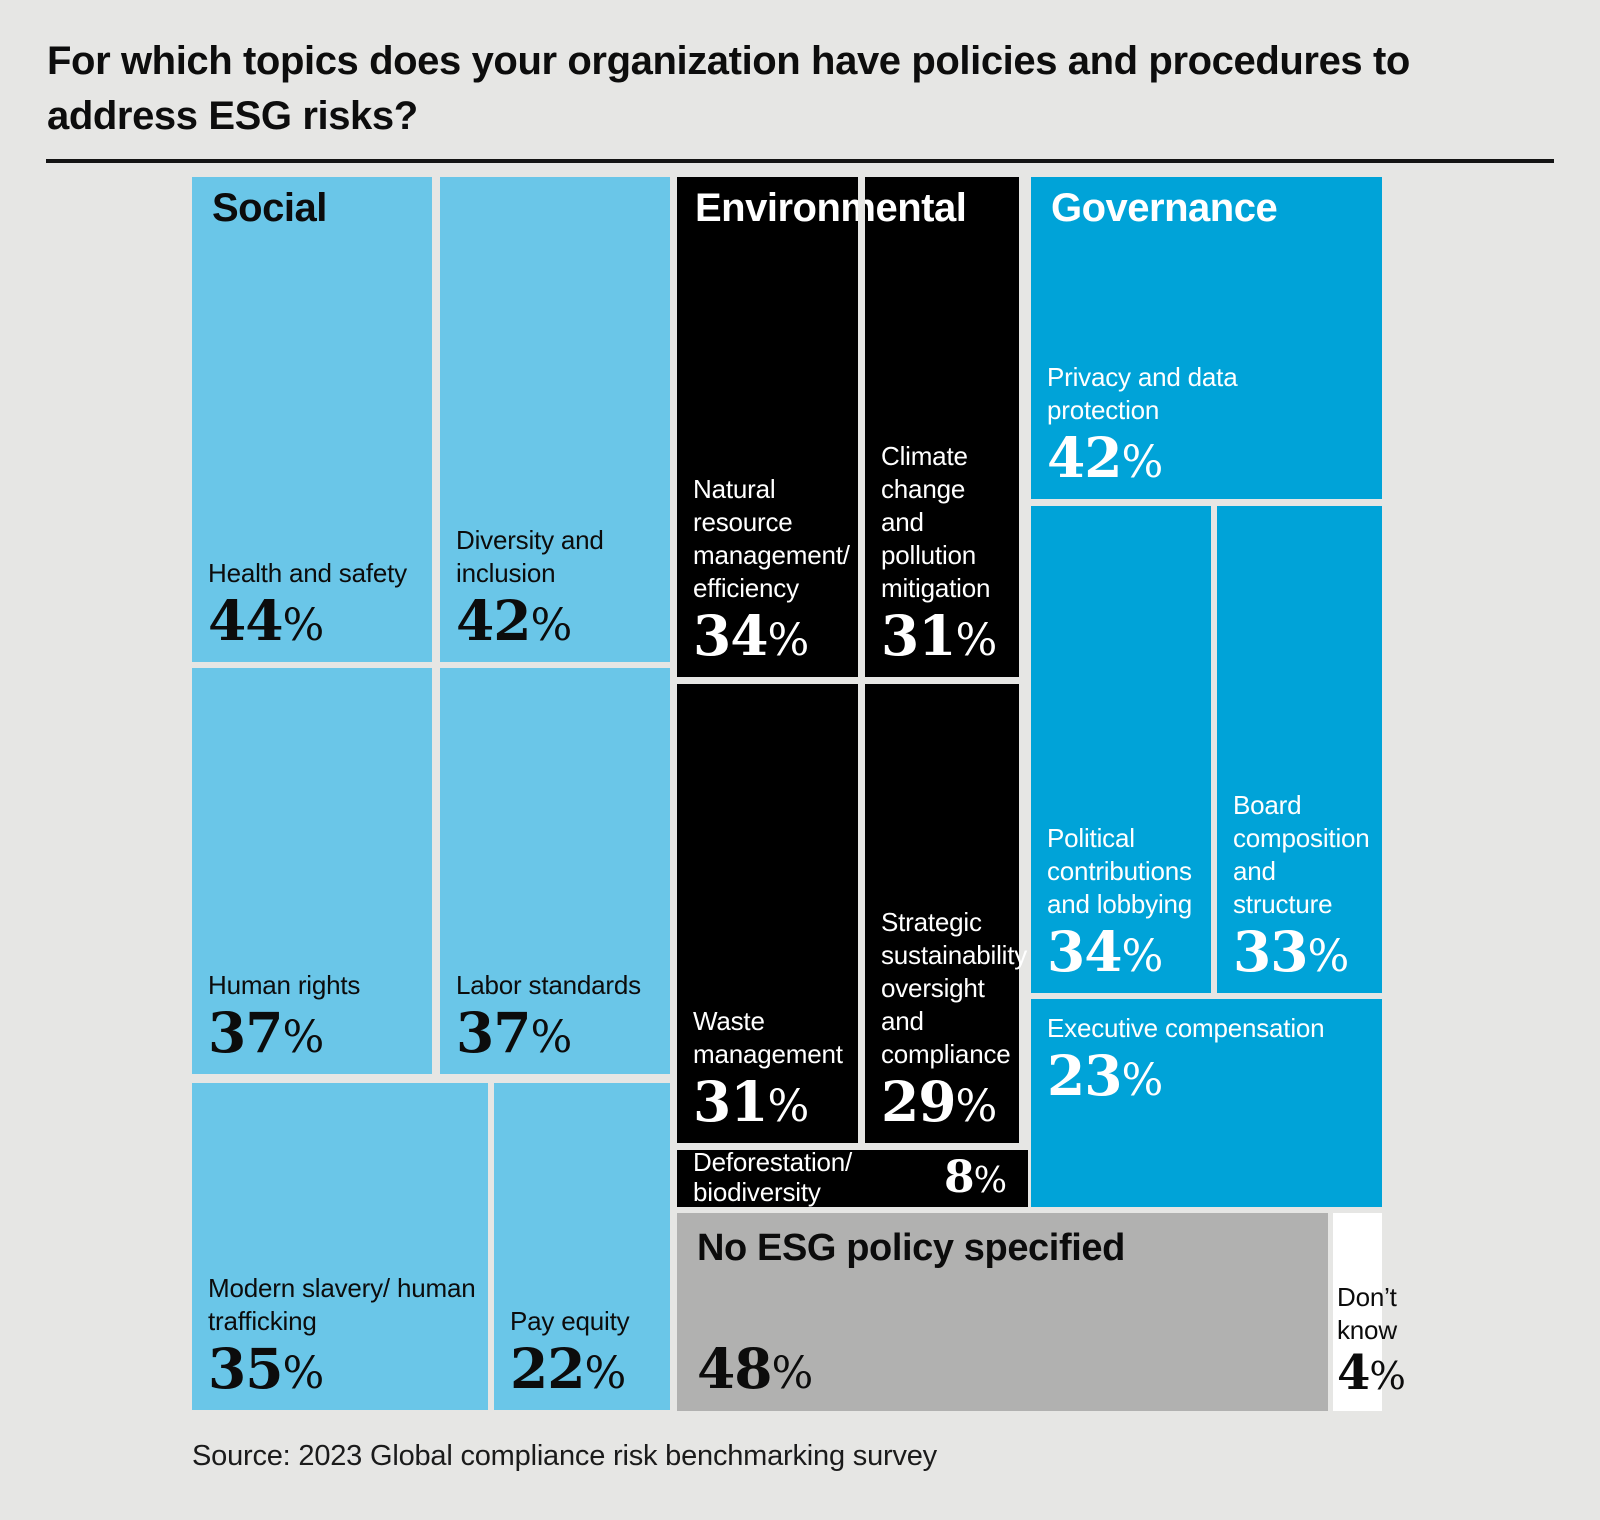 The width and height of the screenshot is (1600, 1520). I want to click on cell-executive-compensation: Executive compensation 23%, so click(1206, 1103).